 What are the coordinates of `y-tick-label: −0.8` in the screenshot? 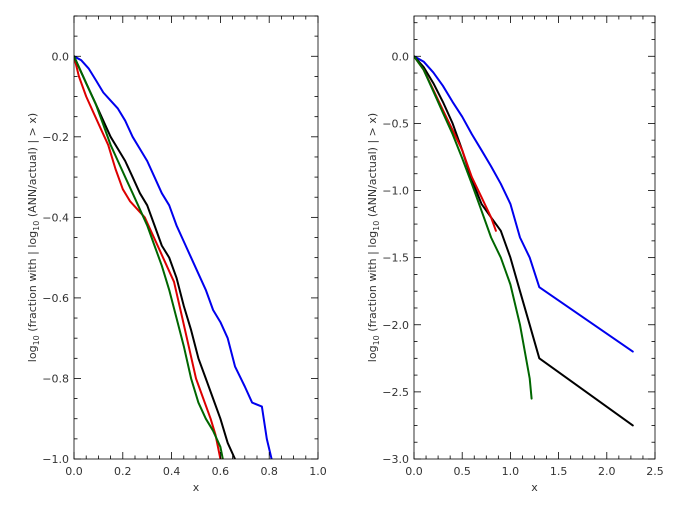 It's located at (55, 378).